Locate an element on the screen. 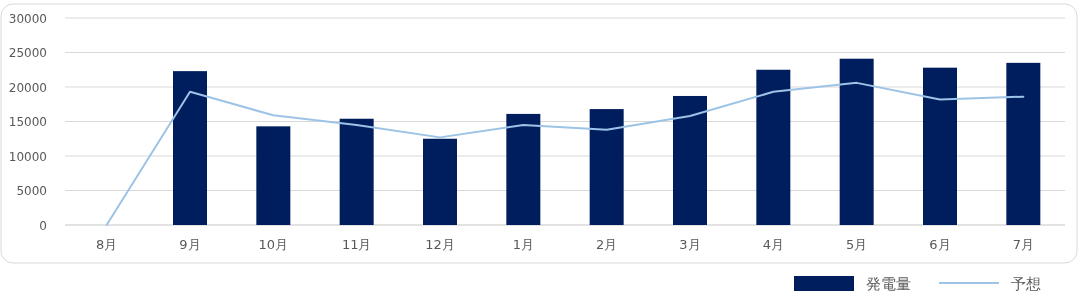 The image size is (1080, 300). y-tick-label: 15000 is located at coordinates (27, 122).